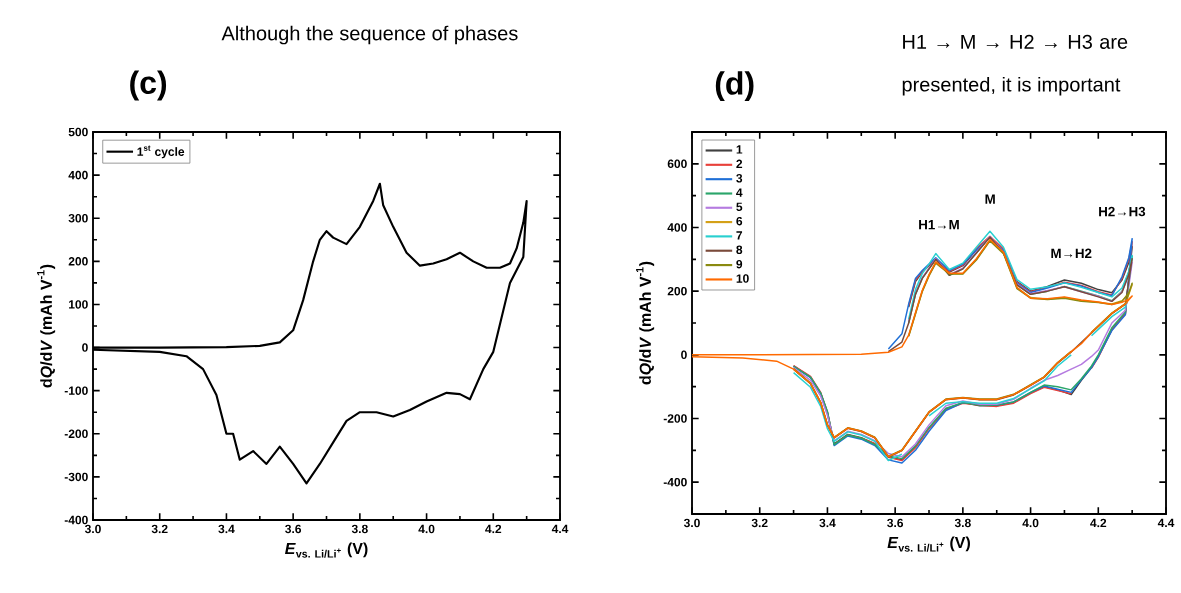 This screenshot has width=1181, height=593. What do you see at coordinates (739, 163) in the screenshot?
I see `legend-label: 2` at bounding box center [739, 163].